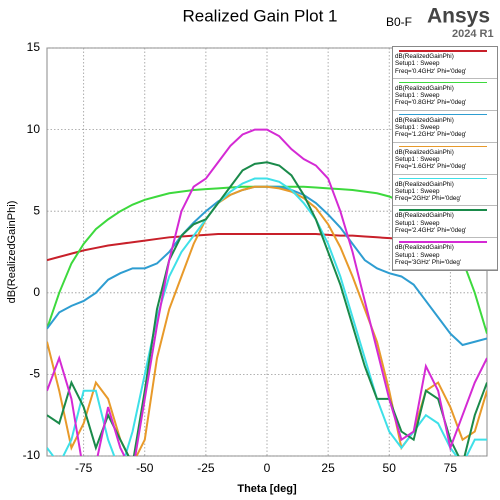 This screenshot has width=500, height=500. What do you see at coordinates (267, 468) in the screenshot?
I see `x-tick-label: 0` at bounding box center [267, 468].